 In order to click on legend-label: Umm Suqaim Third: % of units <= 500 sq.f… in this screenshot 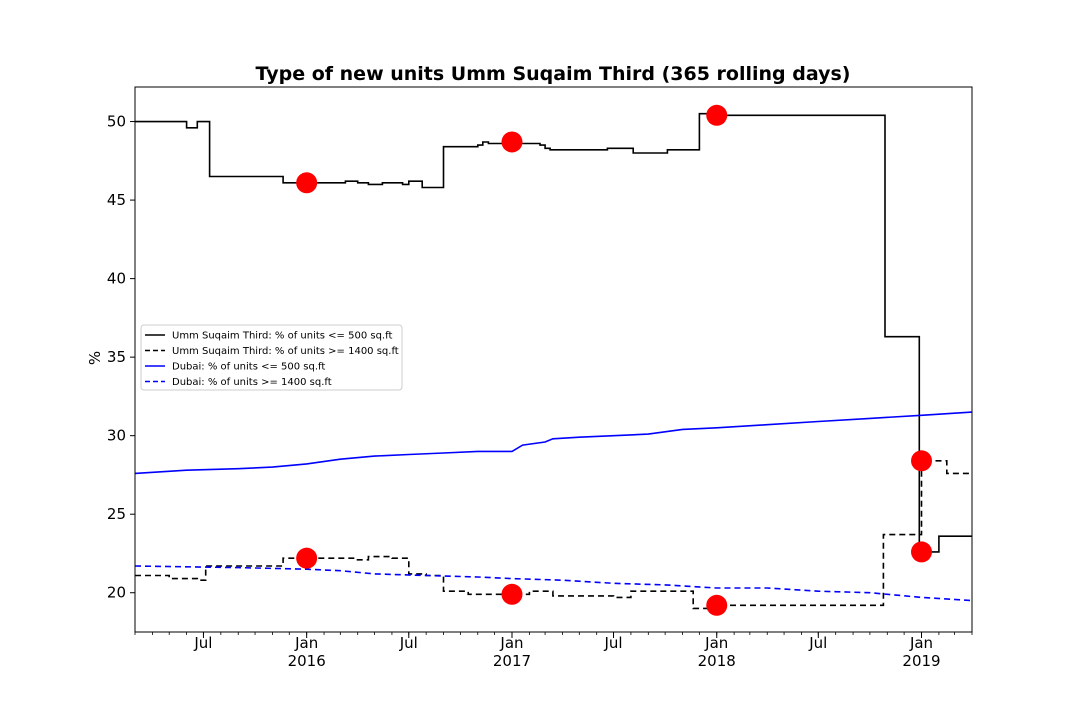, I will do `click(282, 336)`.